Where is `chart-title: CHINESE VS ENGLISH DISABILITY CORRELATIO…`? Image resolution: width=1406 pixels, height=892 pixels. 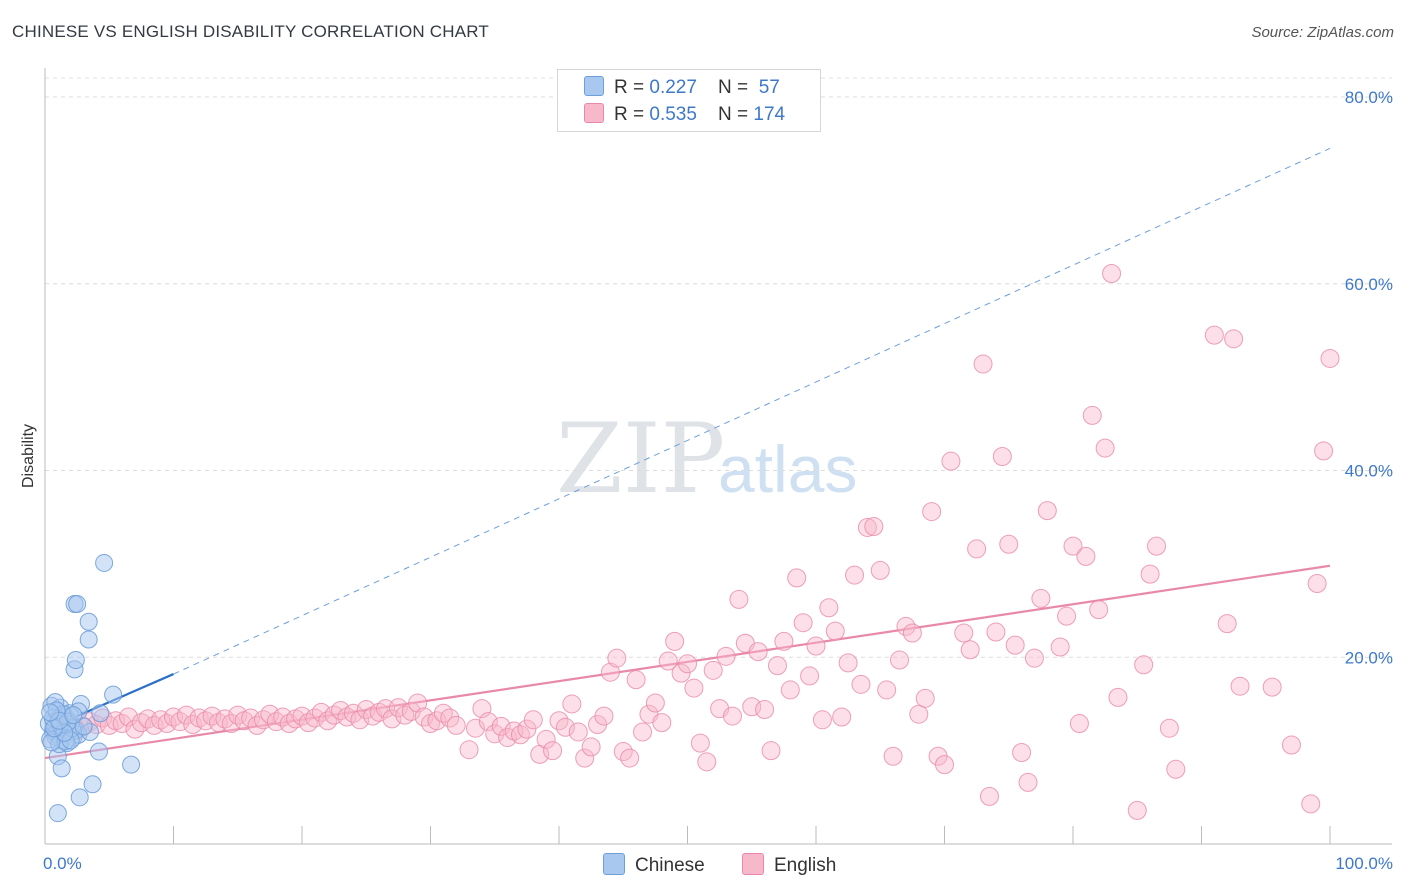 chart-title: CHINESE VS ENGLISH DISABILITY CORRELATIO… is located at coordinates (251, 31).